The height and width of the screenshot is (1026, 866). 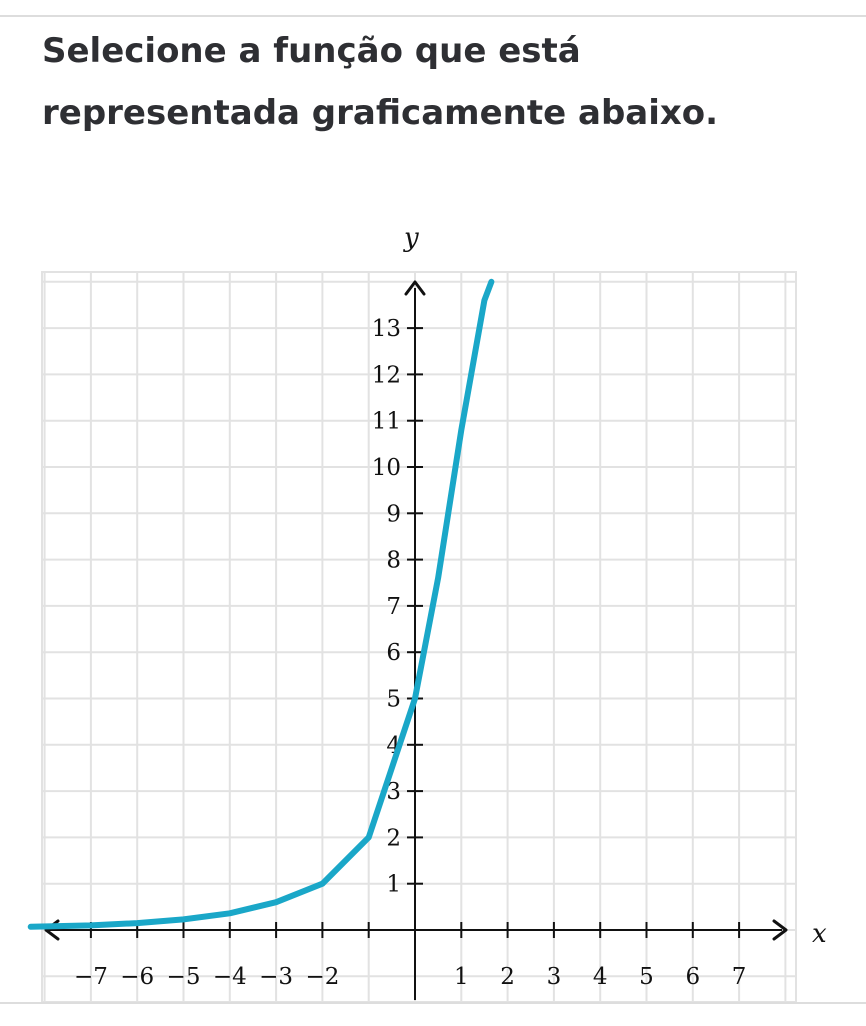 What do you see at coordinates (780, 930) in the screenshot?
I see `x-axis-arrow-right` at bounding box center [780, 930].